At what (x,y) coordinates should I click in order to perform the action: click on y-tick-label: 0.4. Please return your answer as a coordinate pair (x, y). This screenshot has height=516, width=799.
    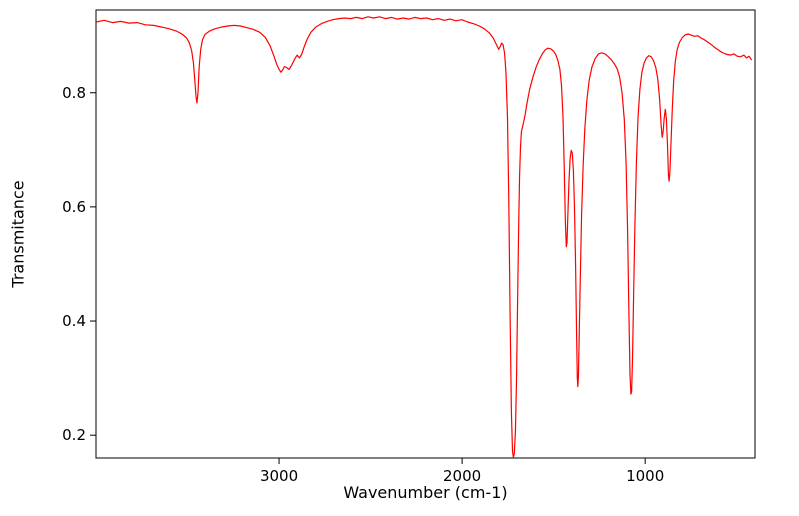
    Looking at the image, I should click on (74, 321).